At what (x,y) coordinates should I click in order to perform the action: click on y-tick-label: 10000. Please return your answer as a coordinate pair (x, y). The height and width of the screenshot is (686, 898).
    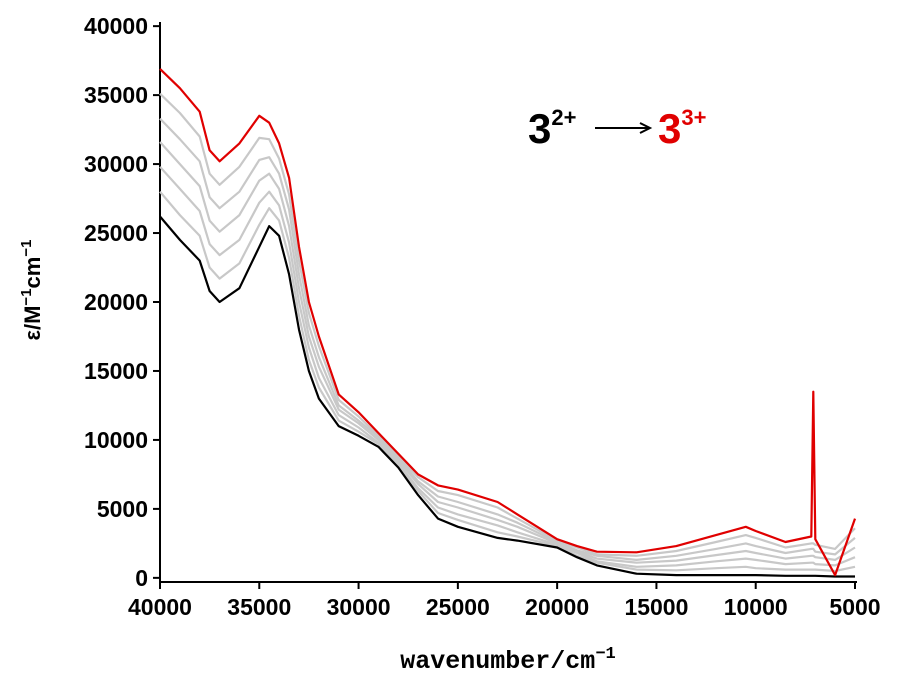
    Looking at the image, I should click on (116, 440).